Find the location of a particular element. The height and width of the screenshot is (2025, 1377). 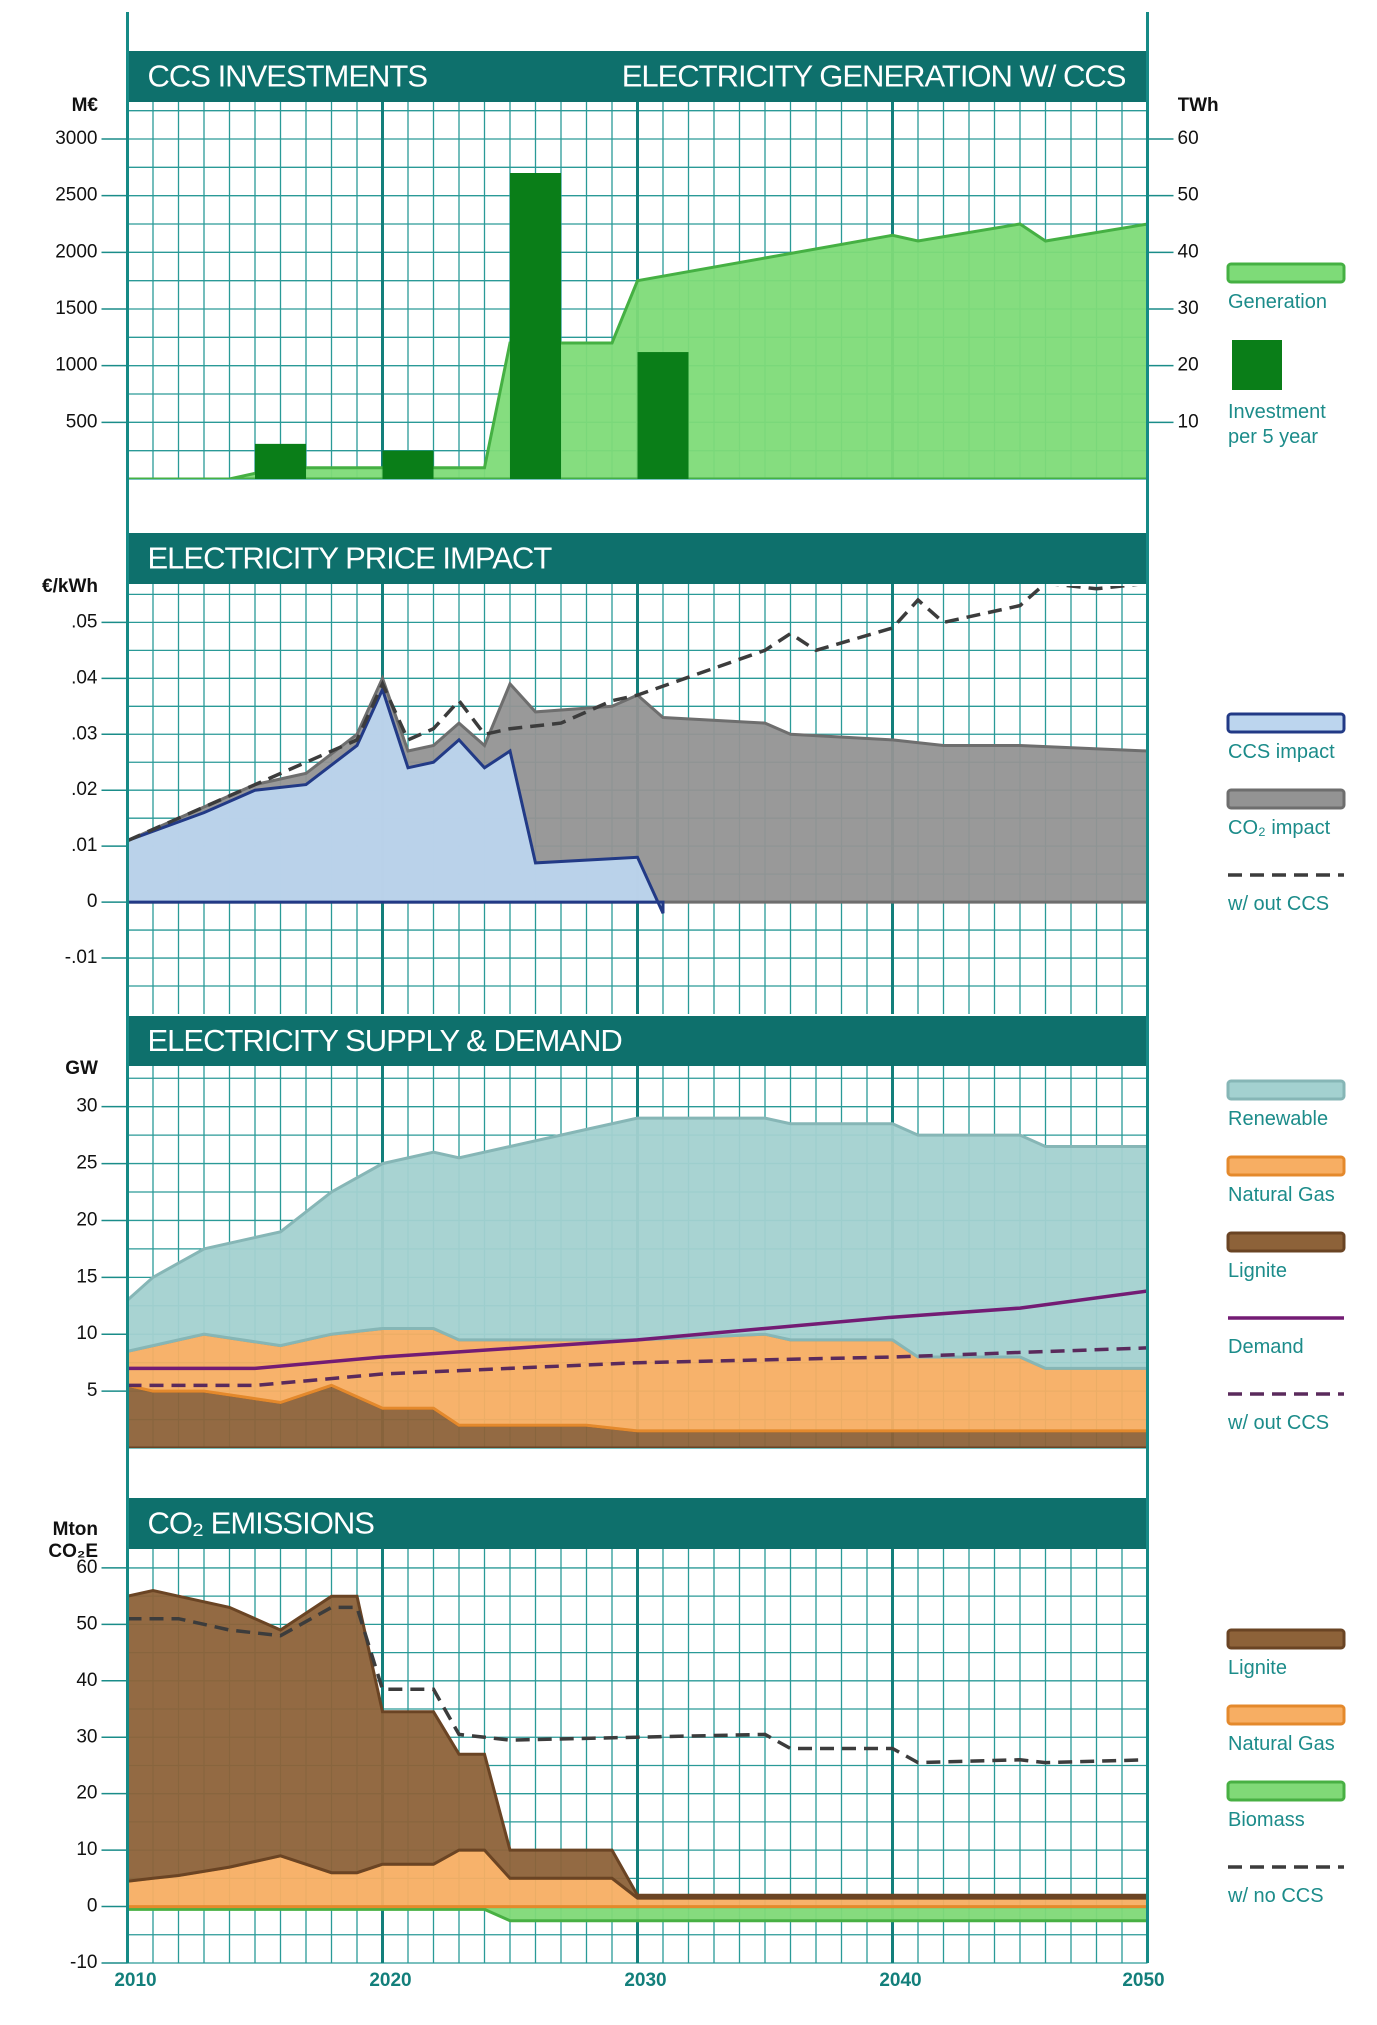

legend-label-box: Investment per 5 year is located at coordinates (1277, 424).